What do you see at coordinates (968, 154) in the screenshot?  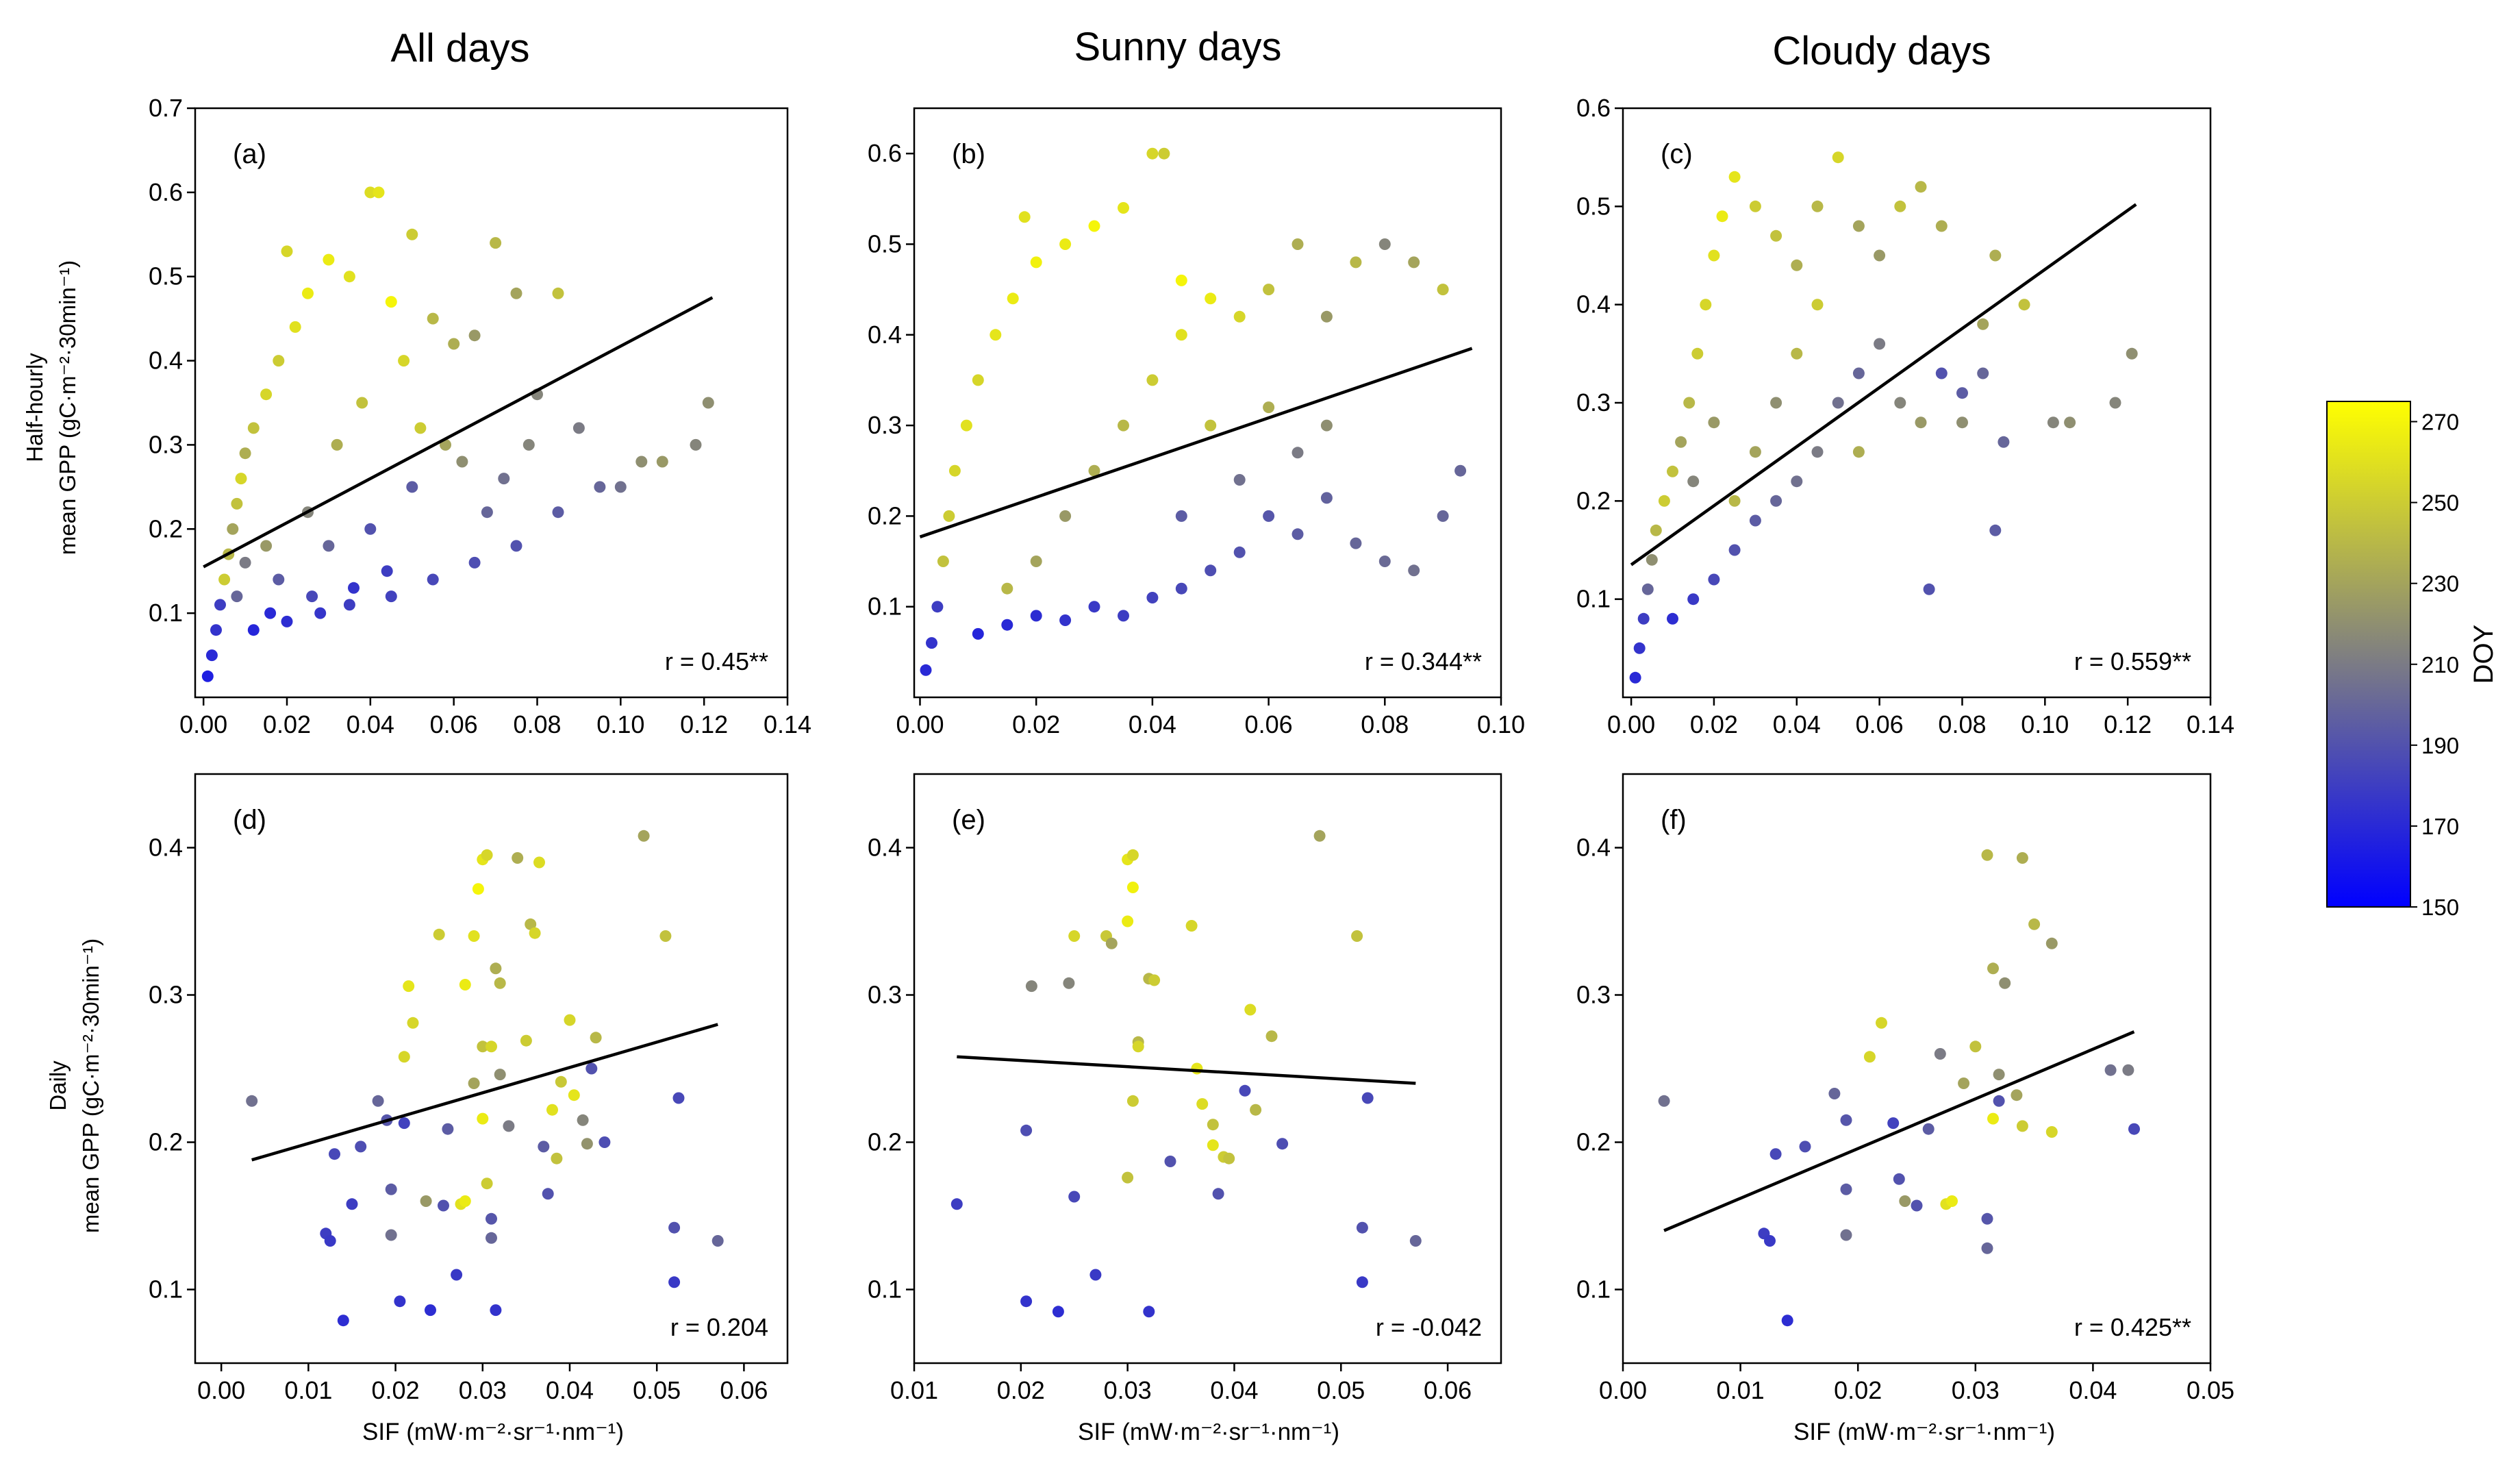 I see `panel-label: (b)` at bounding box center [968, 154].